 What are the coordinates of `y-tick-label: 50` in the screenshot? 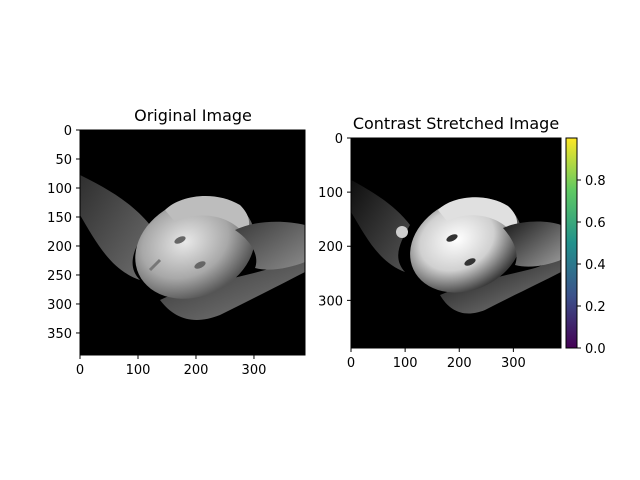 It's located at (63, 160).